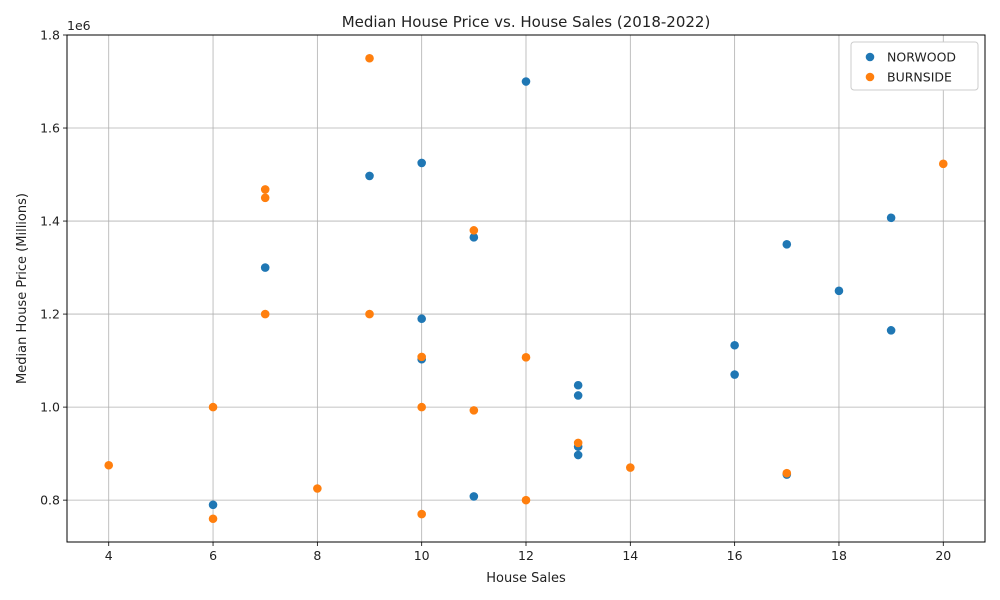 This screenshot has height=600, width=1000. I want to click on y-axis-label: Median House Price (Millions), so click(22, 288).